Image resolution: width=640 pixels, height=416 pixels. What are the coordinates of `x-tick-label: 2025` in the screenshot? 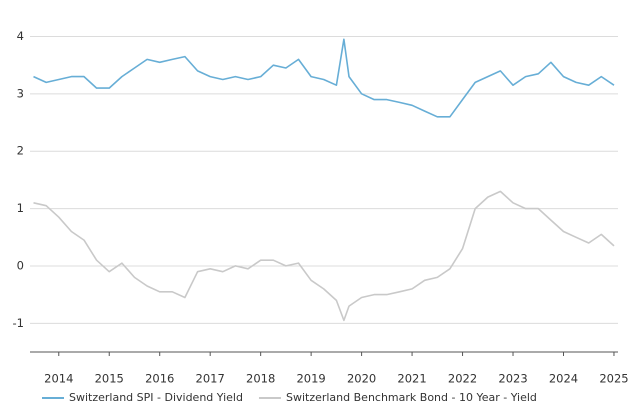 It's located at (613, 379).